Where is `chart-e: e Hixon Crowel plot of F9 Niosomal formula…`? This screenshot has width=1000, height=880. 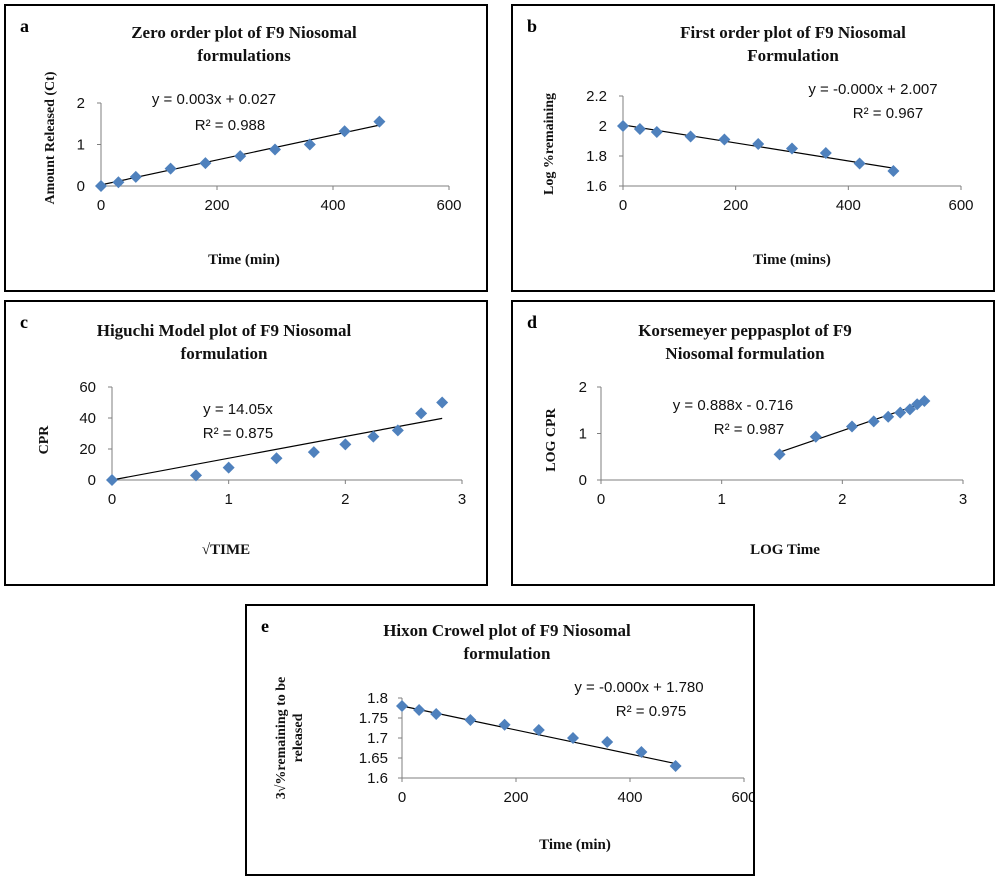 chart-e: e Hixon Crowel plot of F9 Niosomal formula… is located at coordinates (507, 734).